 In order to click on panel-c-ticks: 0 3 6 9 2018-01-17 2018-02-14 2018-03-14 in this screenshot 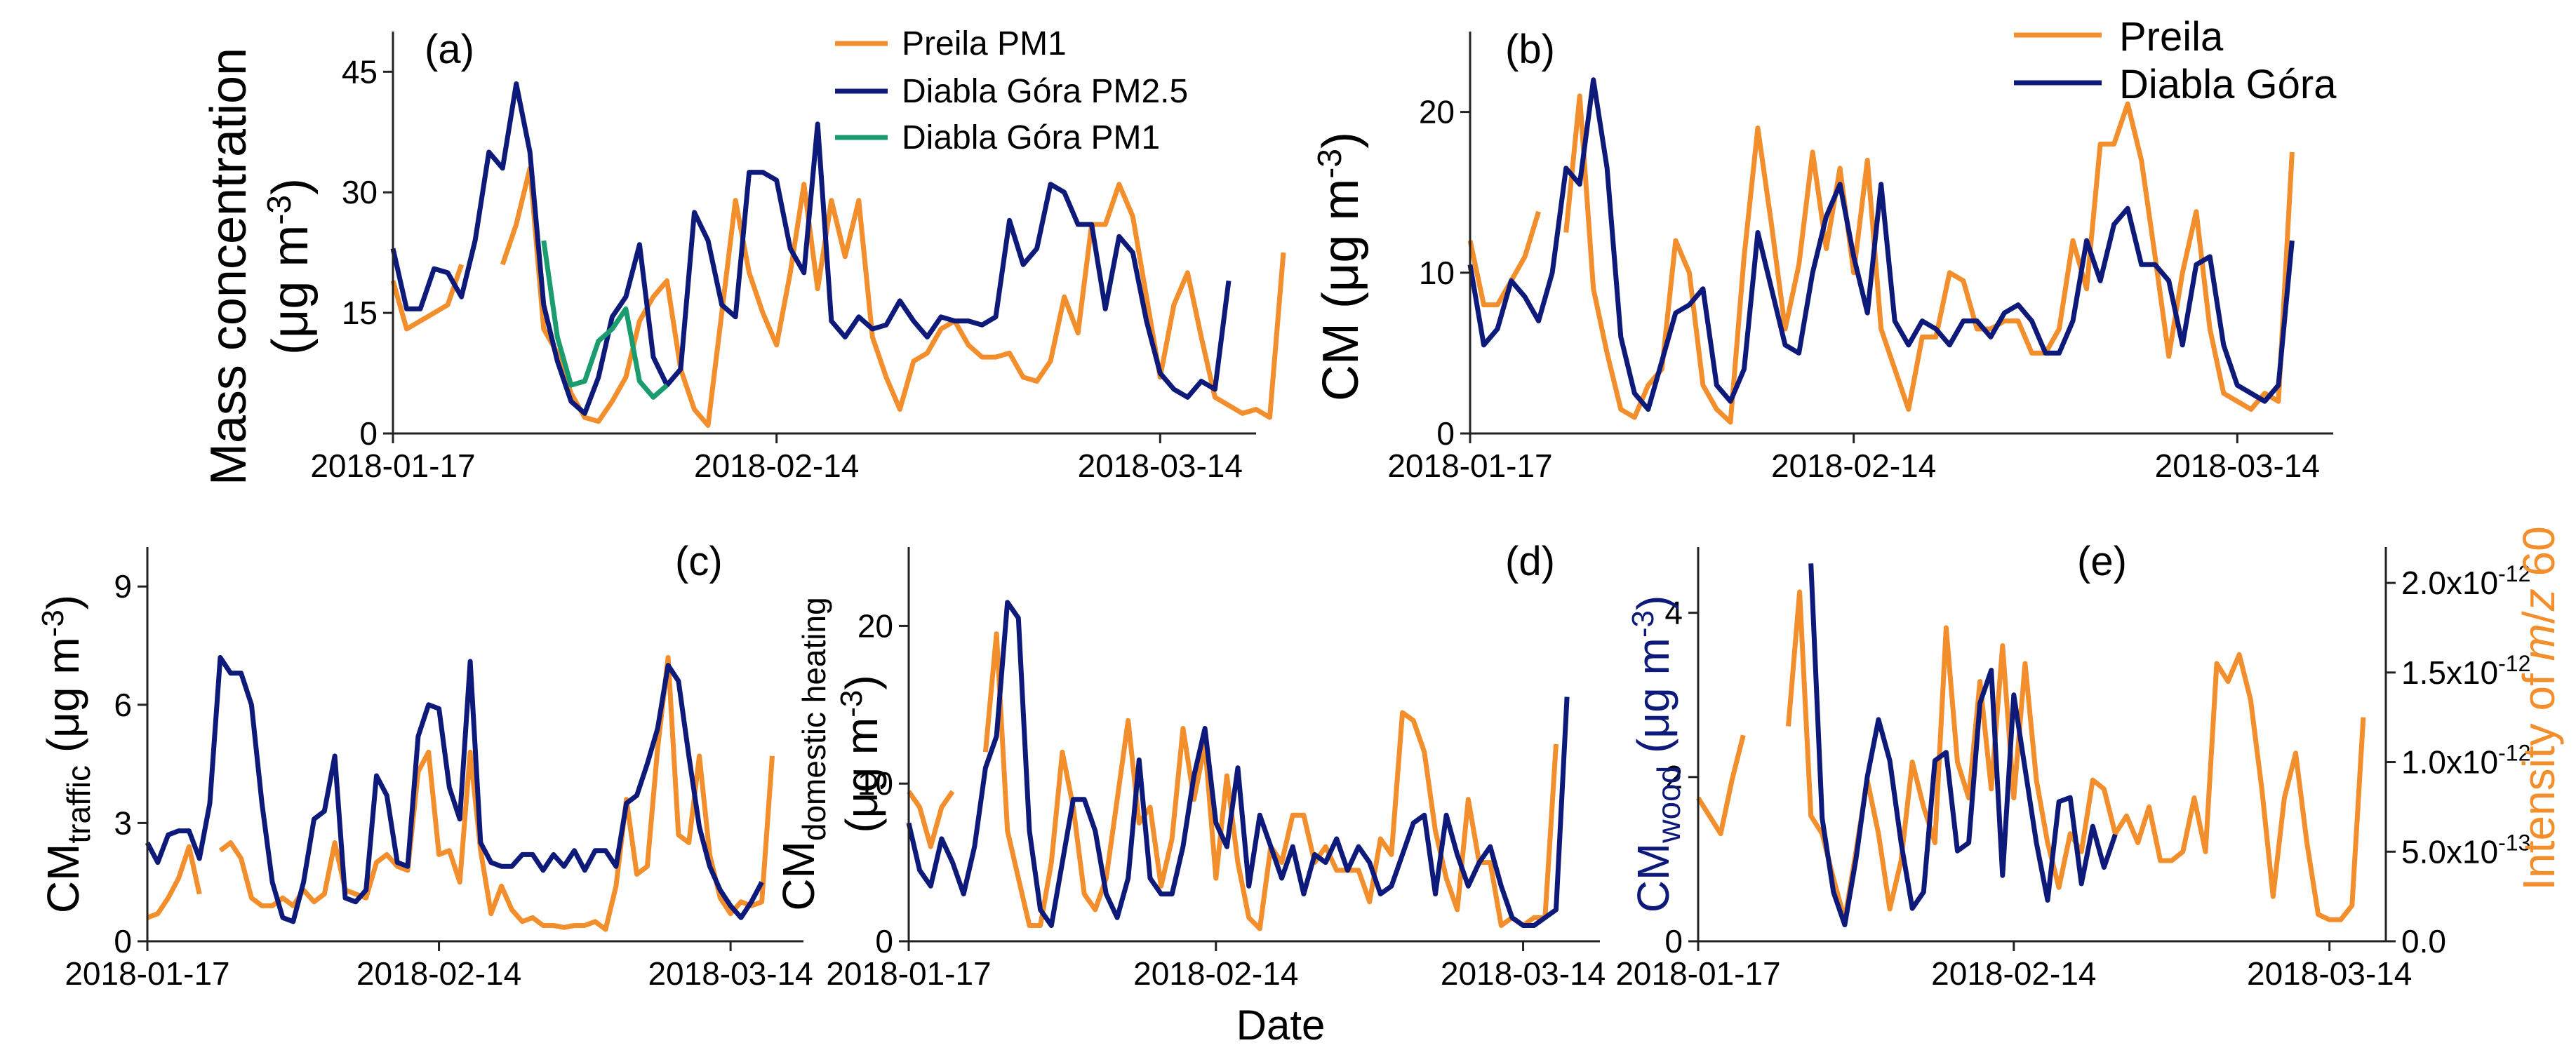, I will do `click(439, 769)`.